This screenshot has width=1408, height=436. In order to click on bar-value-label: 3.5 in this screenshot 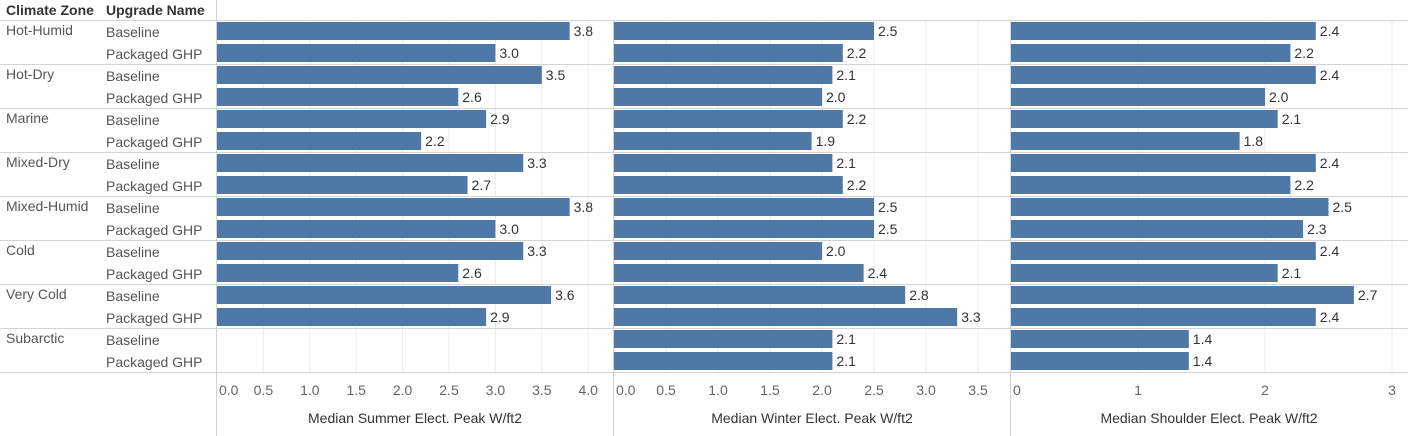, I will do `click(556, 75)`.